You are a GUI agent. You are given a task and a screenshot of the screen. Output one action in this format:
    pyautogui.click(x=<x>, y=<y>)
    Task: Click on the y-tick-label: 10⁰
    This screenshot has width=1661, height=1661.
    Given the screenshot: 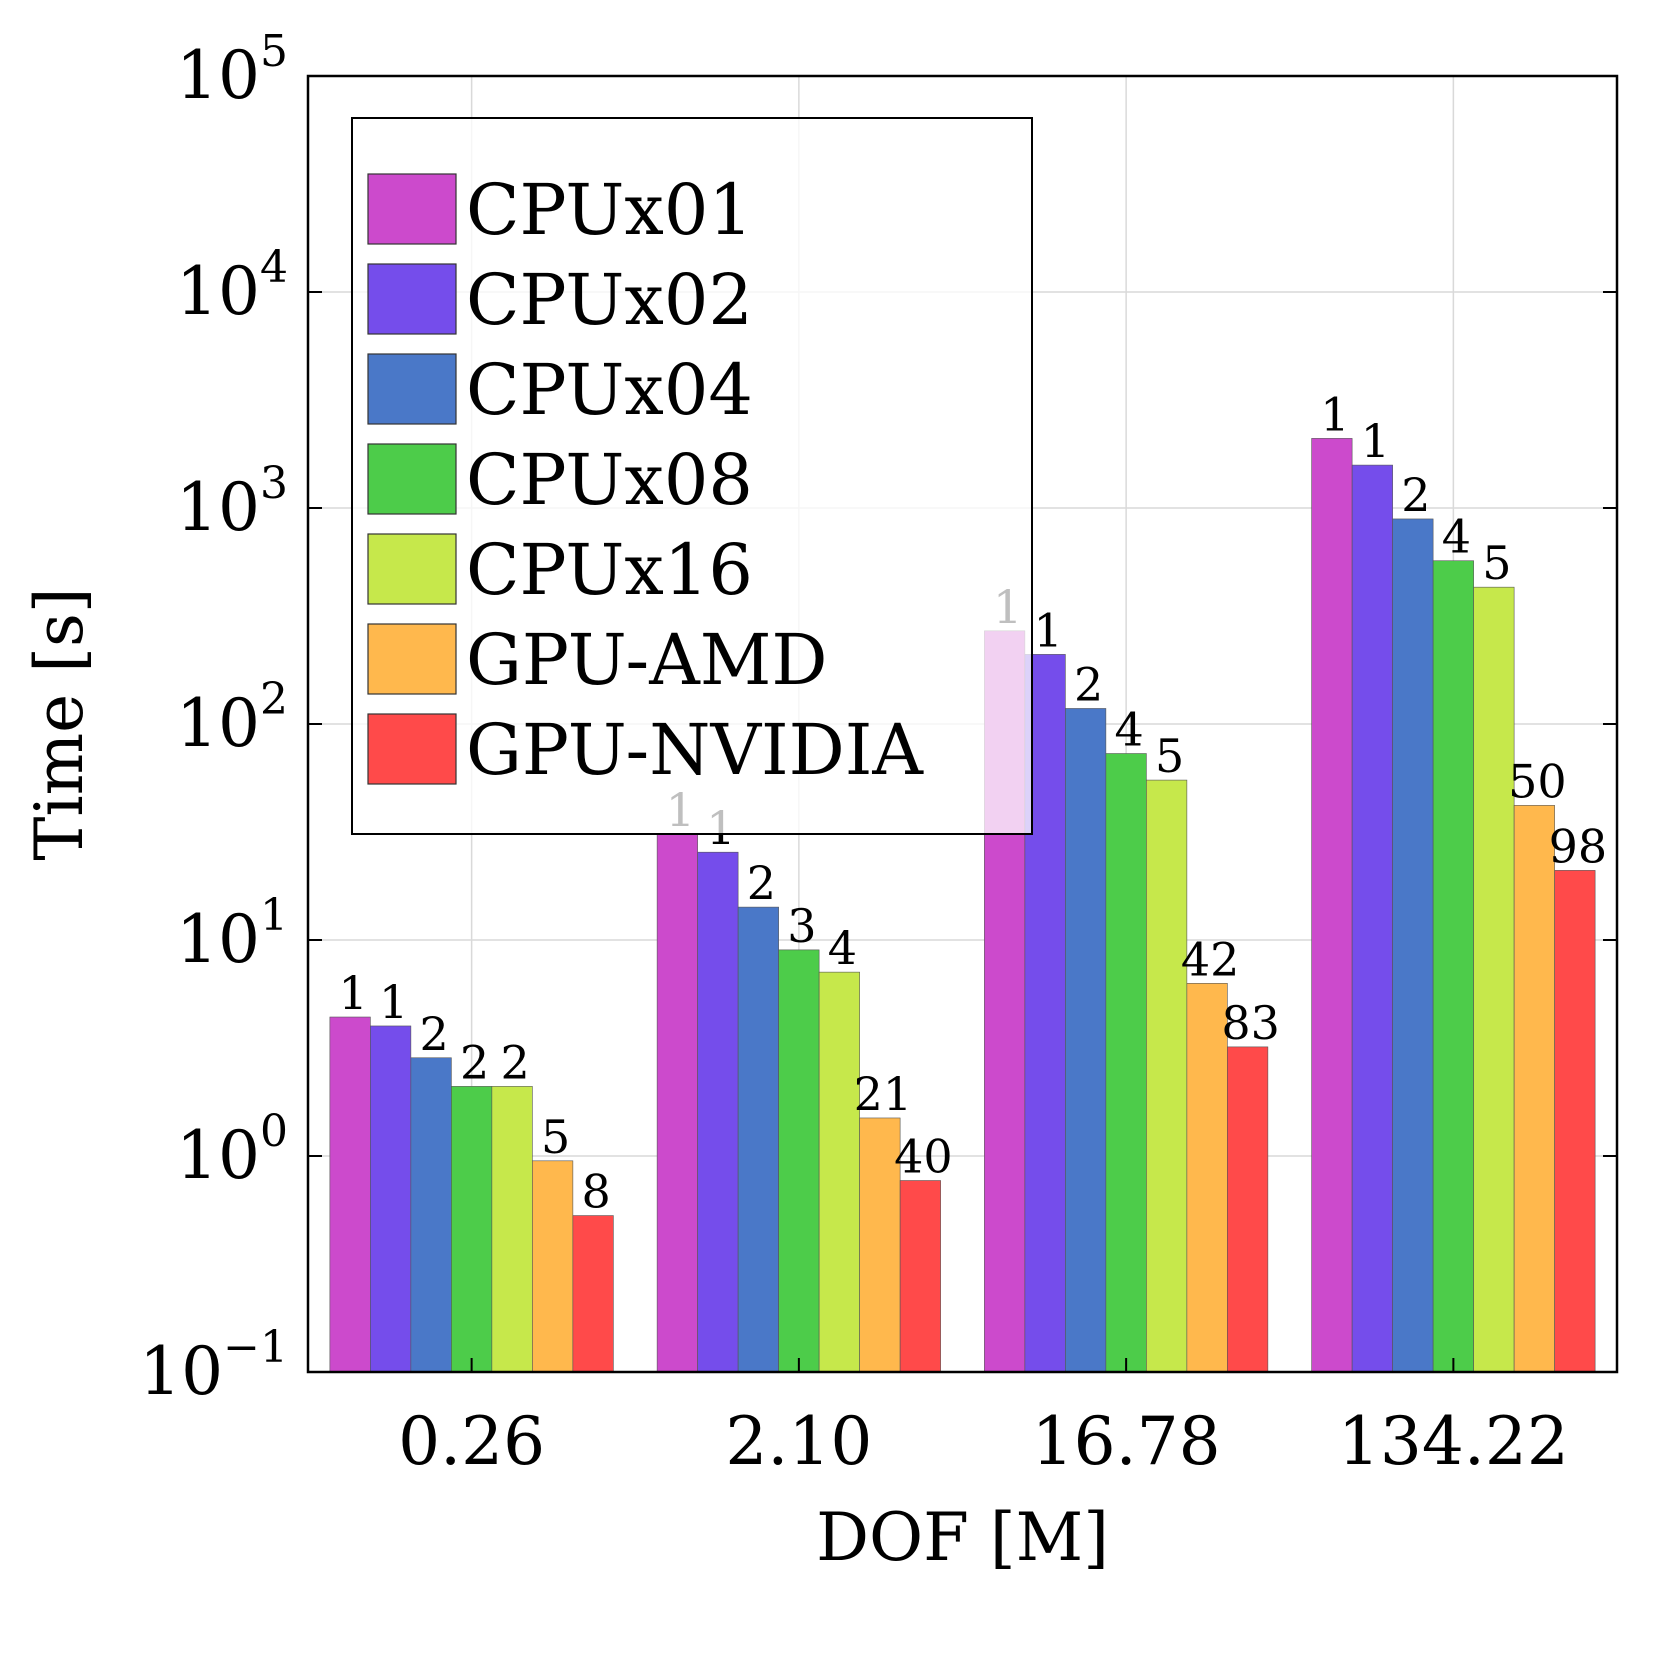 What is the action you would take?
    pyautogui.click(x=232, y=1150)
    